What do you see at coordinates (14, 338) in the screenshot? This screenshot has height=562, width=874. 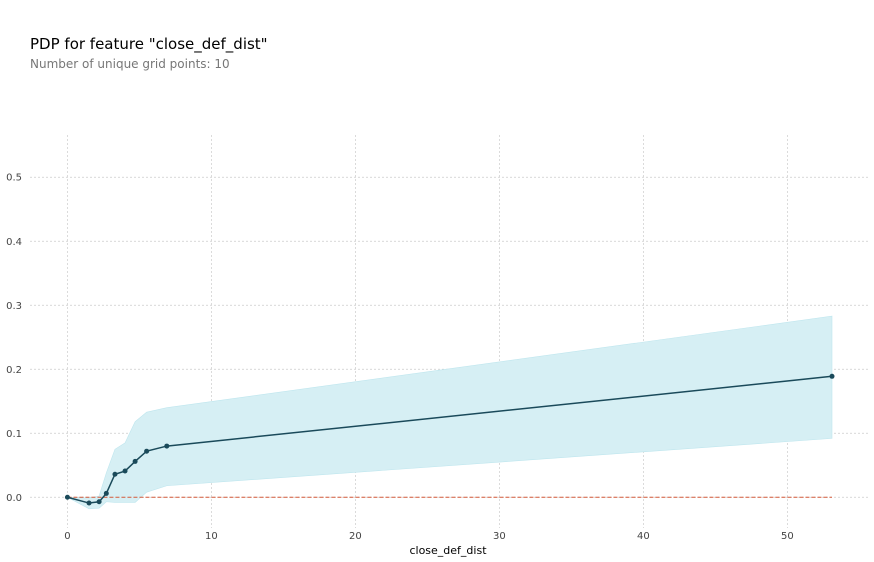 I see `y-tick-labels: 0.0 0.1 0.2 0.3 0.4 0.5` at bounding box center [14, 338].